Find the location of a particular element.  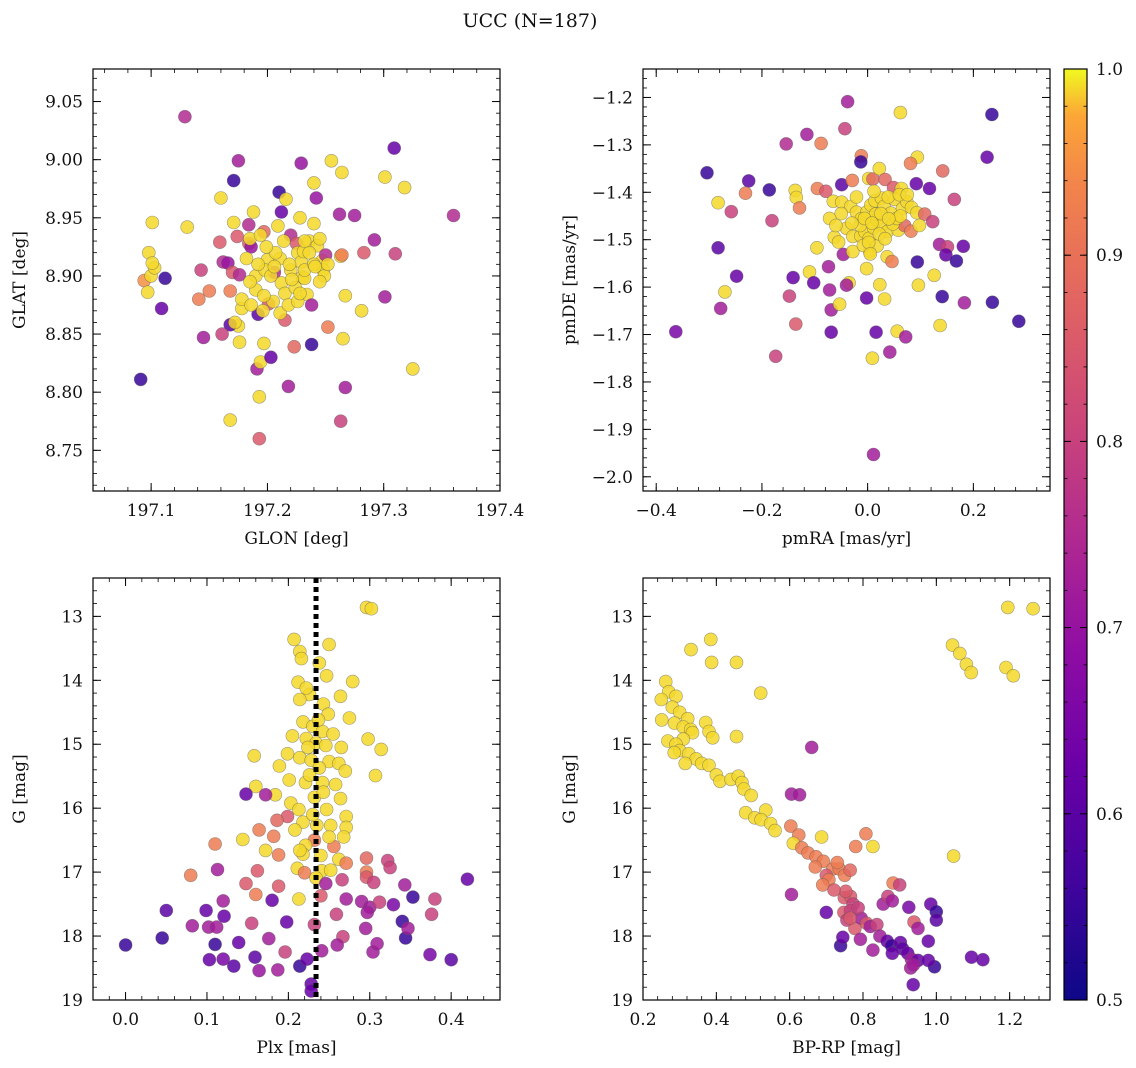

x-tick-label: 0.2 is located at coordinates (973, 511).